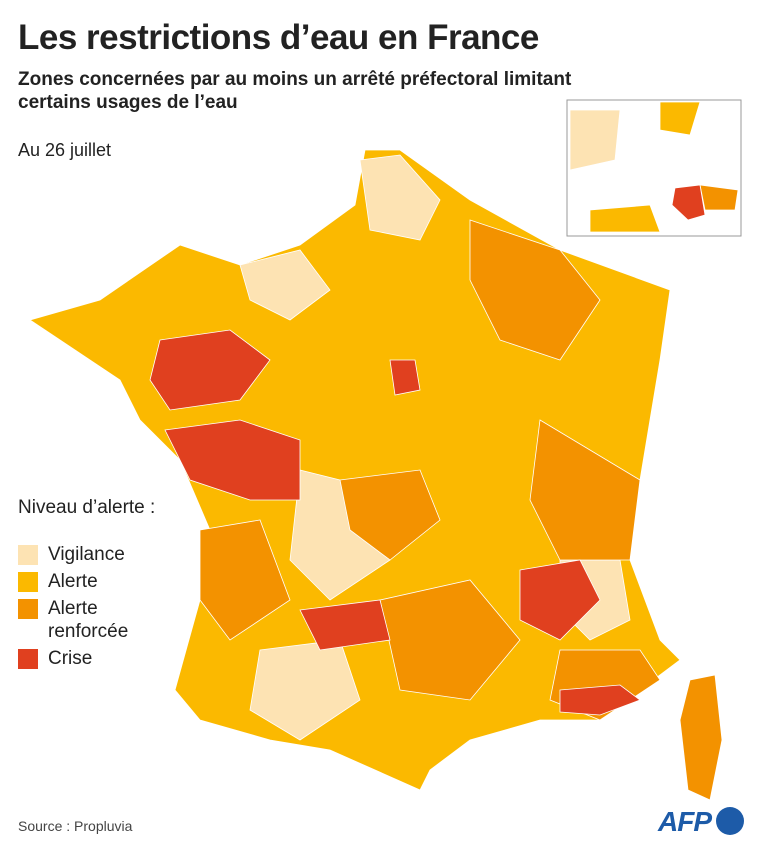 This screenshot has height=850, width=760. What do you see at coordinates (73, 581) in the screenshot?
I see `legend-label: Alerte` at bounding box center [73, 581].